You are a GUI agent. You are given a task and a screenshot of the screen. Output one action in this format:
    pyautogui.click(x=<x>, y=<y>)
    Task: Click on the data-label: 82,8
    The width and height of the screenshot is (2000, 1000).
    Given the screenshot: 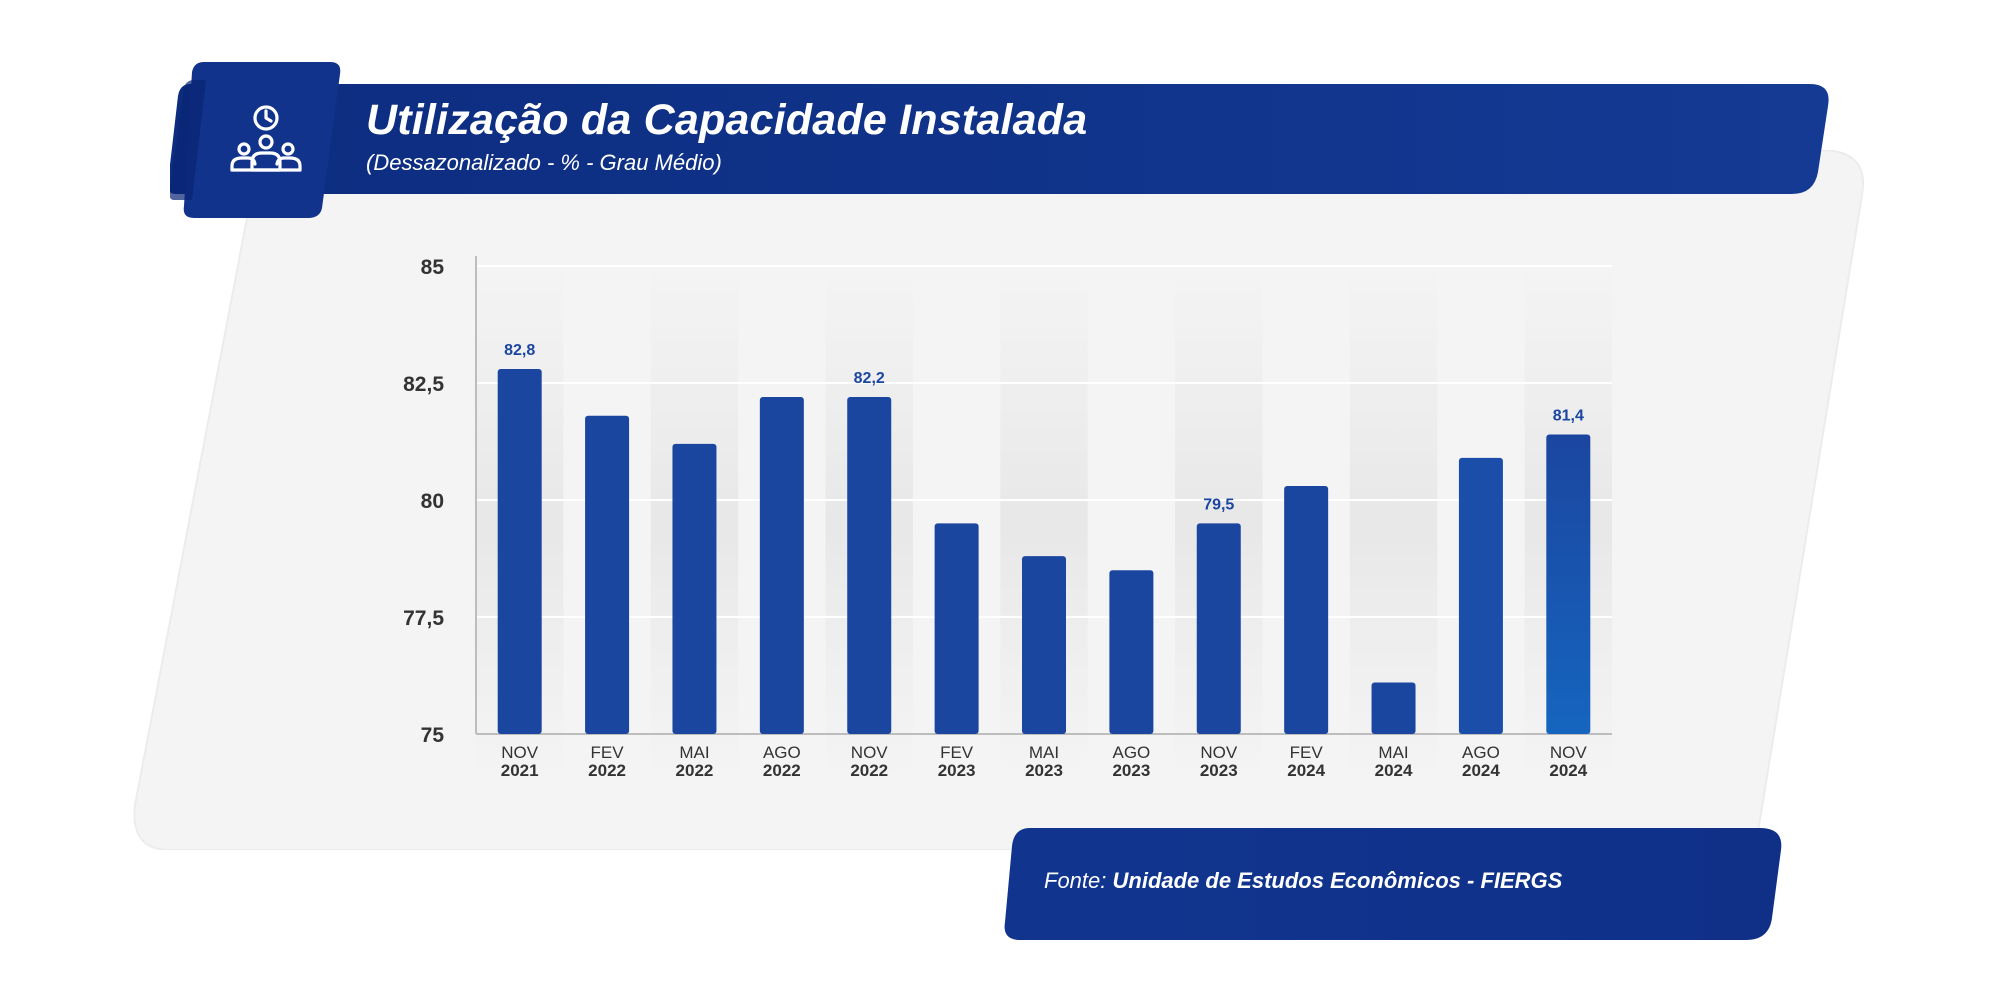 What is the action you would take?
    pyautogui.click(x=519, y=350)
    